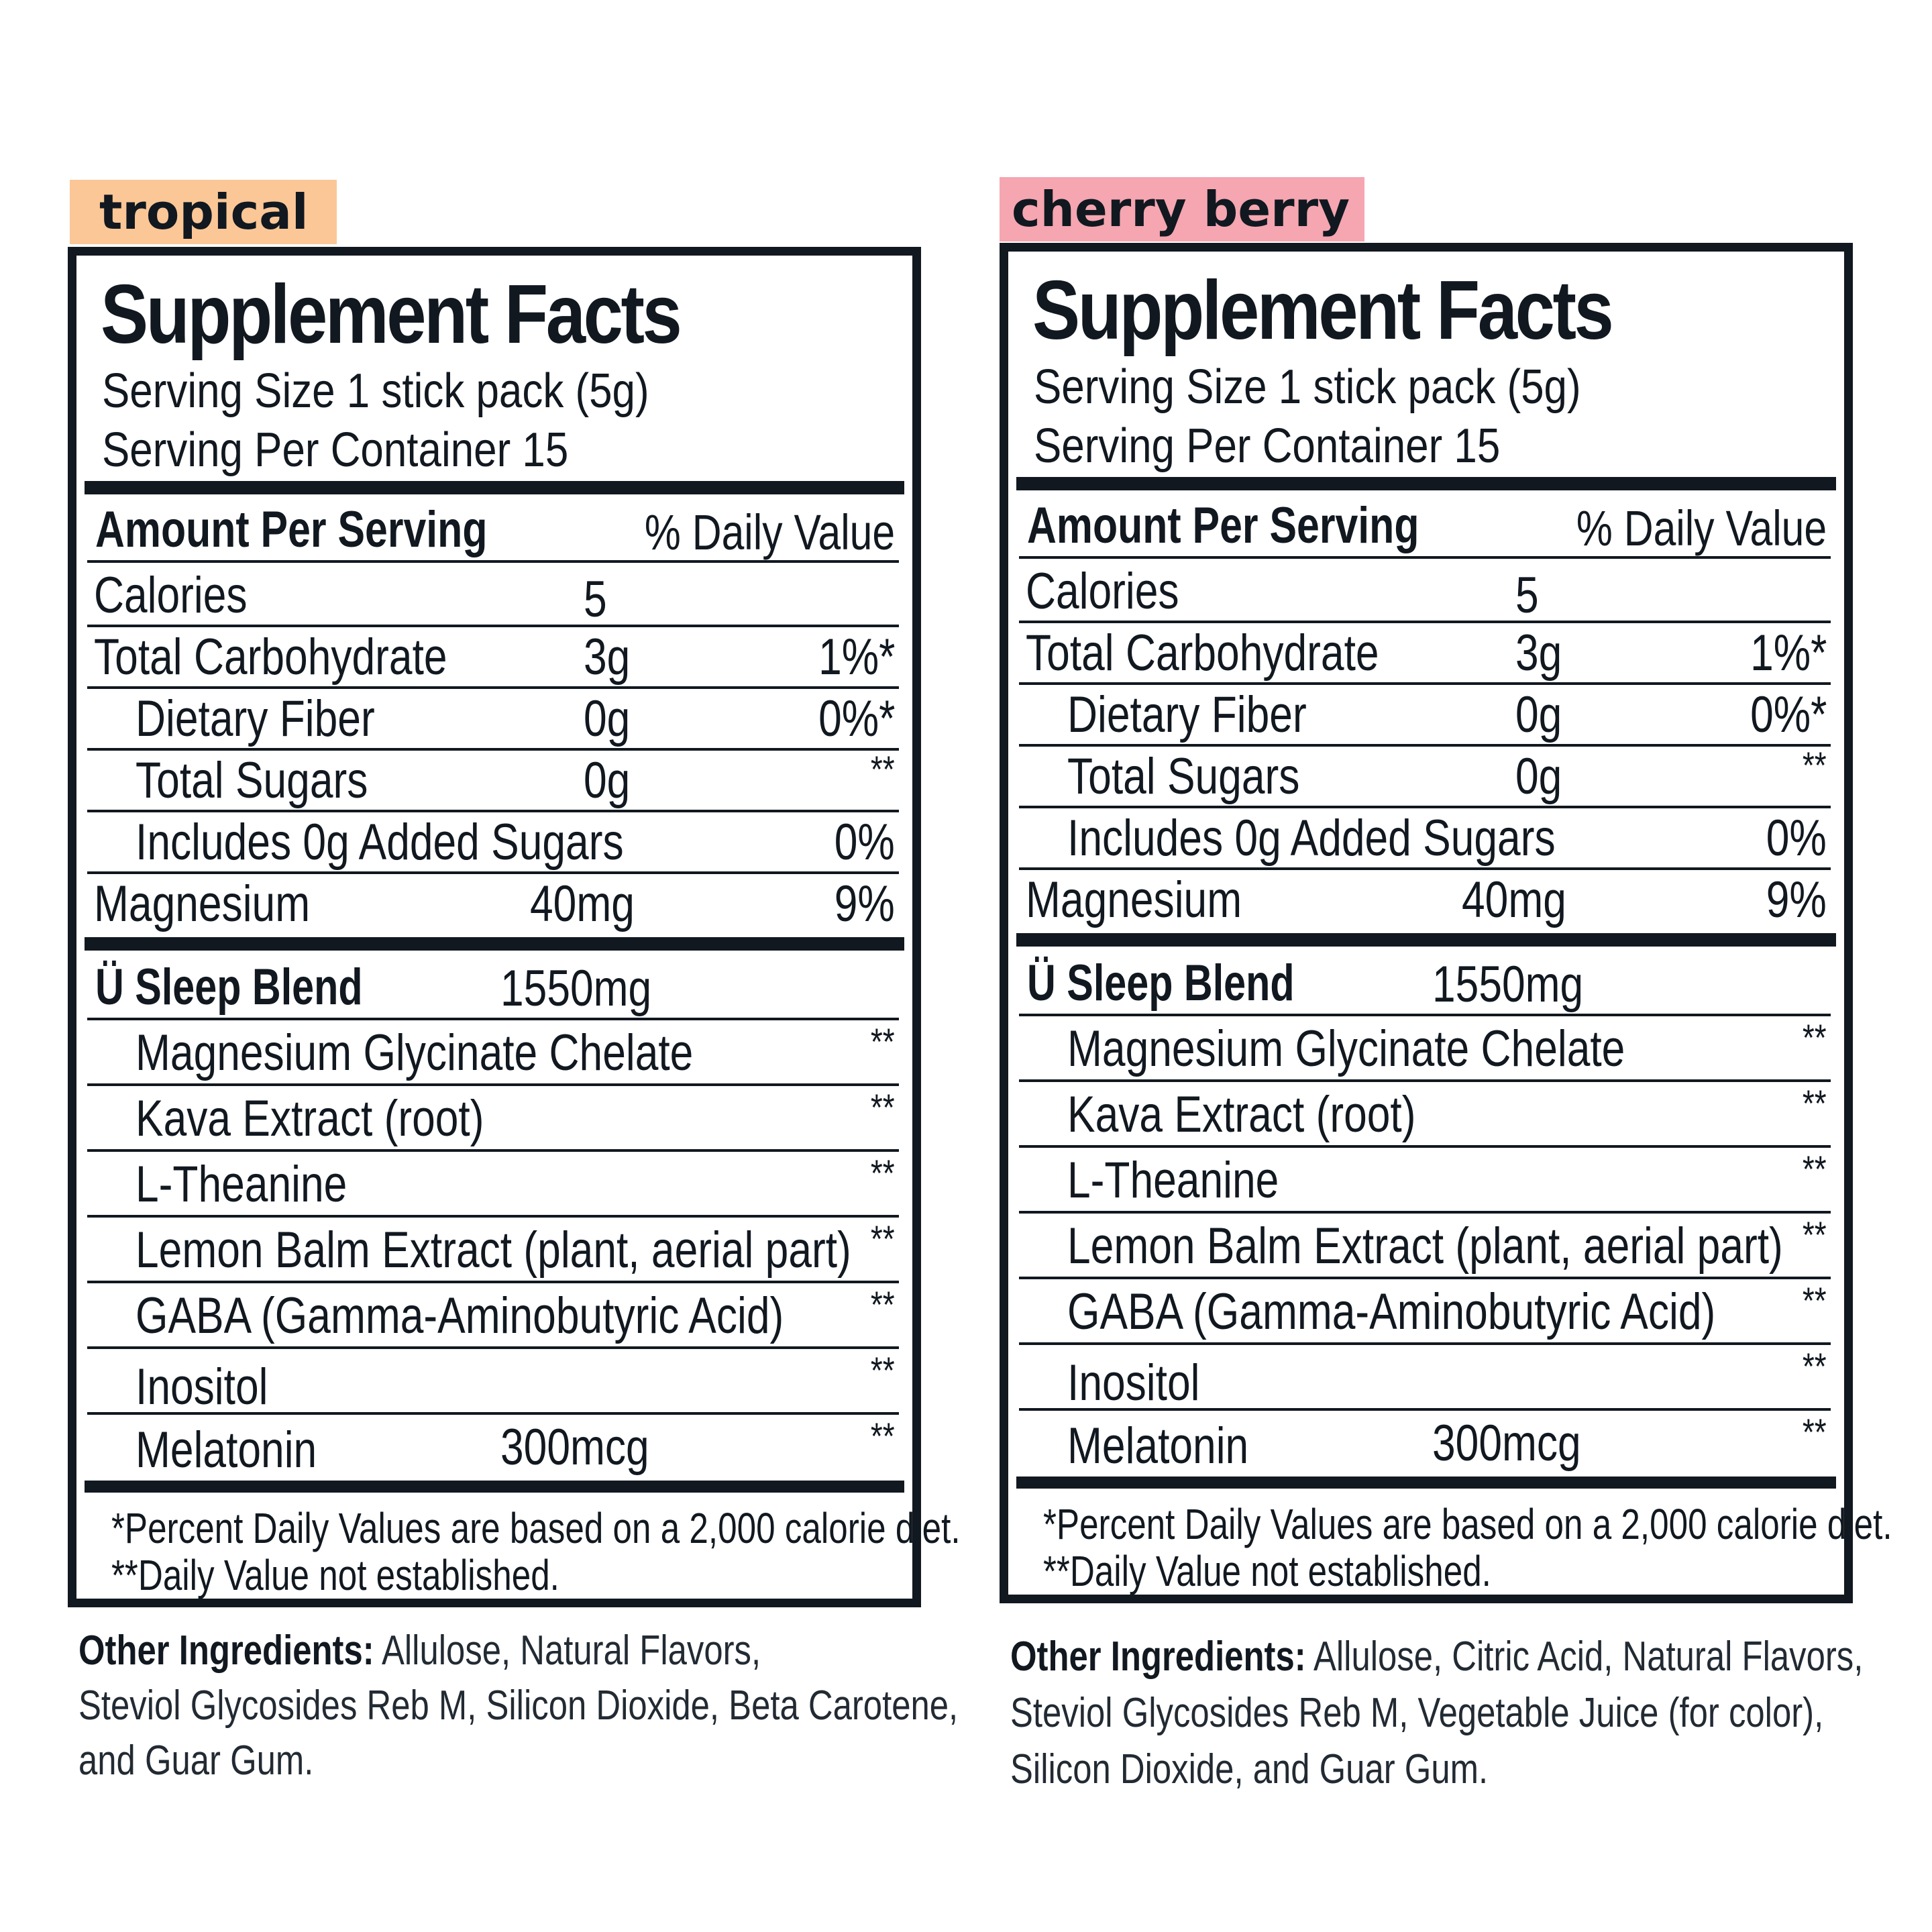 The height and width of the screenshot is (1932, 1932). I want to click on nutrient-amount: 5, so click(1527, 595).